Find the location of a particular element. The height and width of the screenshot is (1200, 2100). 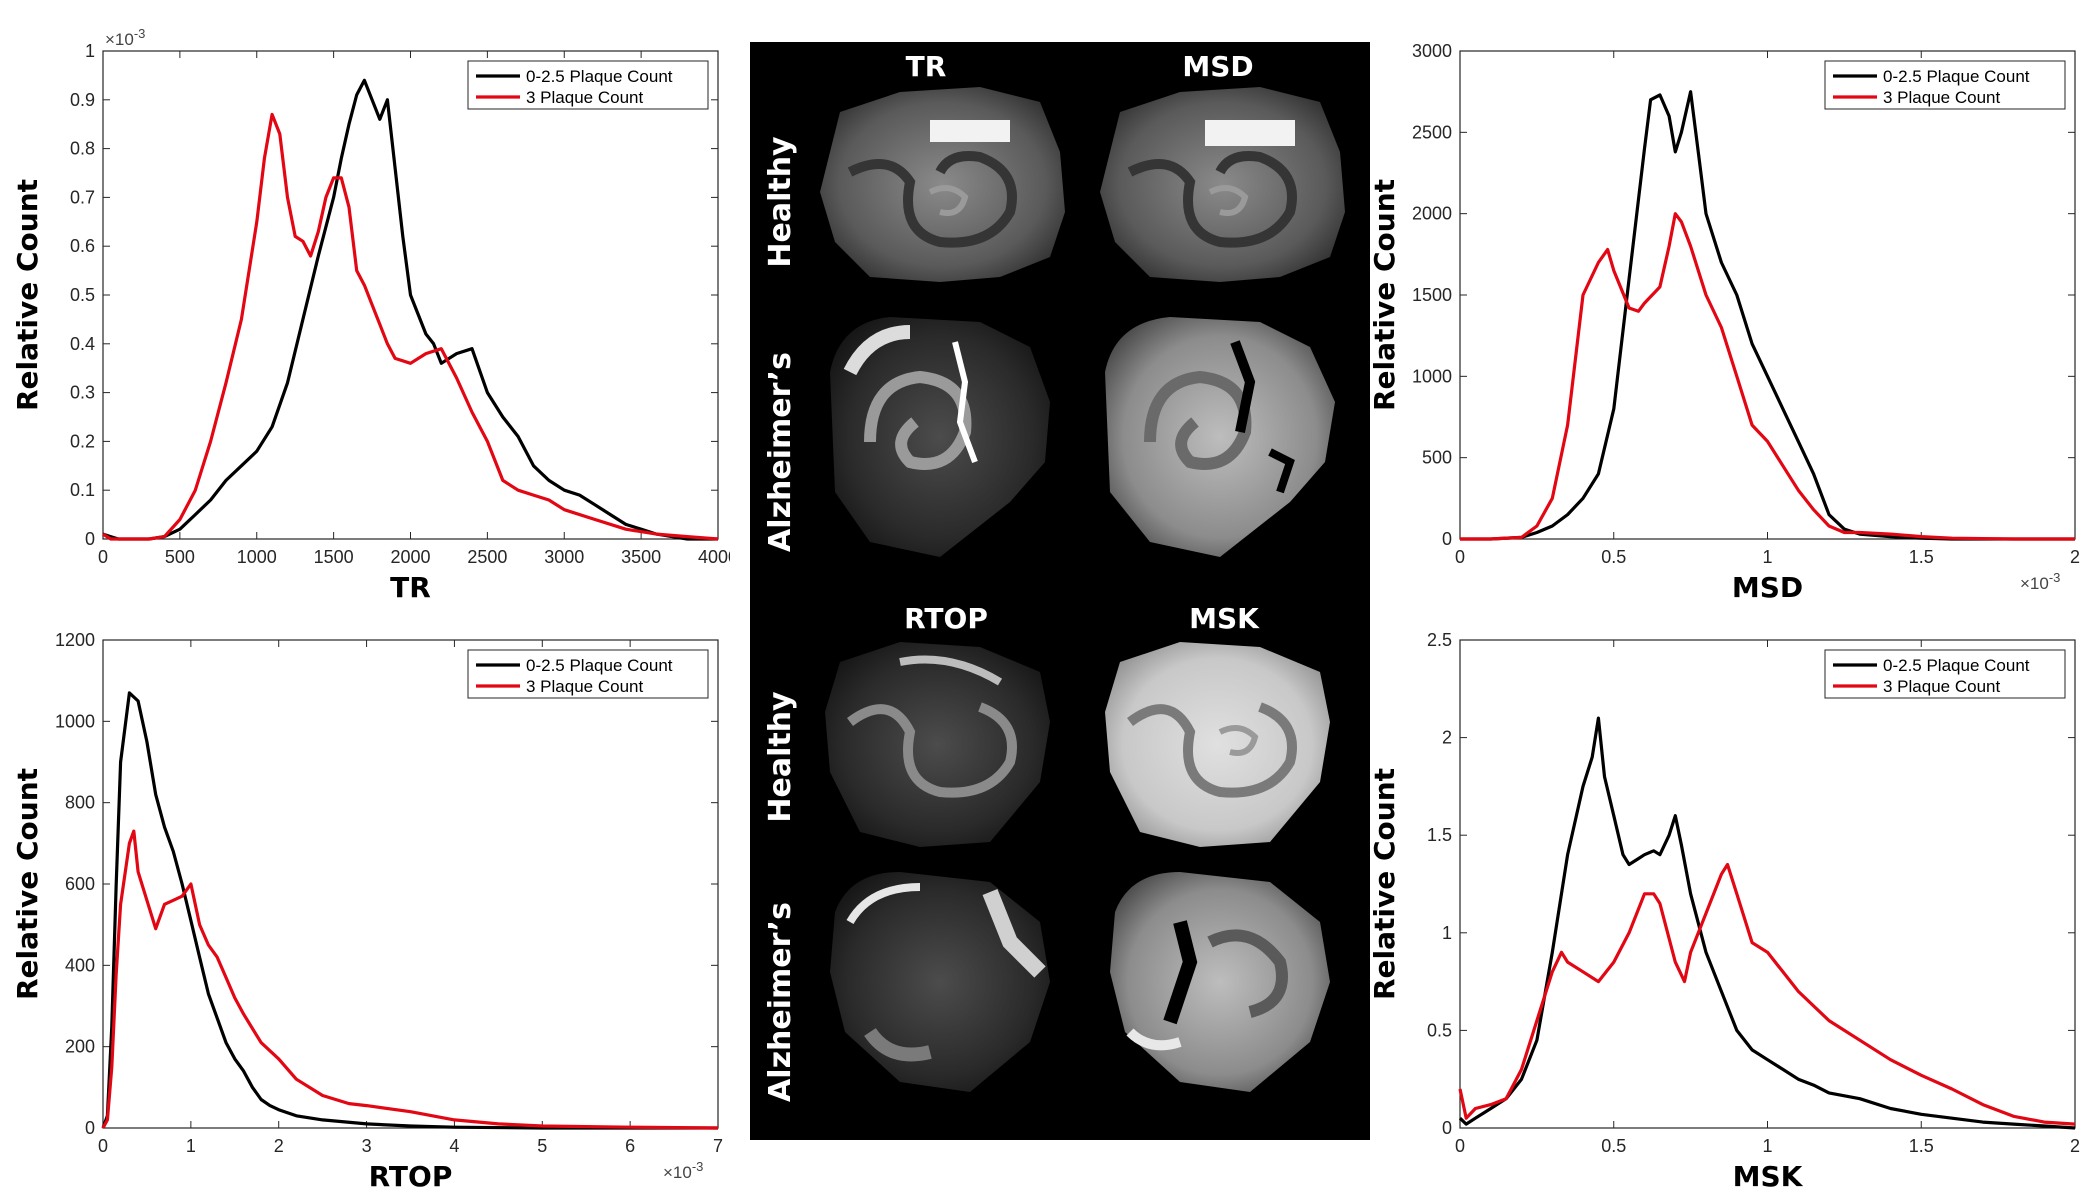

tr-xtick-label: 2000 is located at coordinates (410, 557).